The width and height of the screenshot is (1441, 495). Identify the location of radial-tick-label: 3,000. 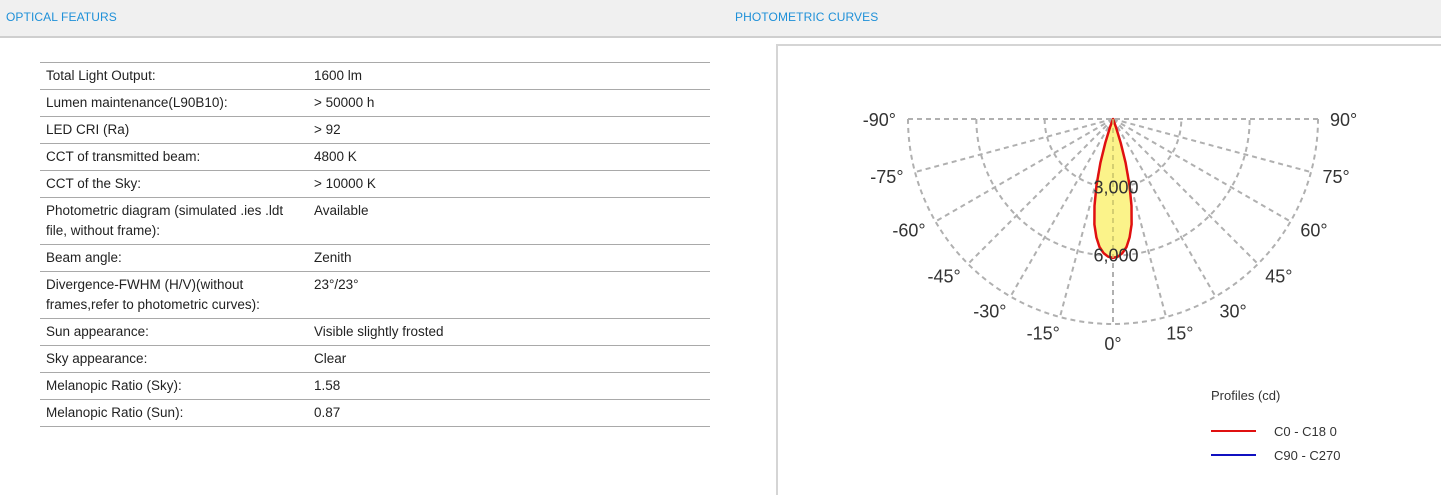
(1115, 187).